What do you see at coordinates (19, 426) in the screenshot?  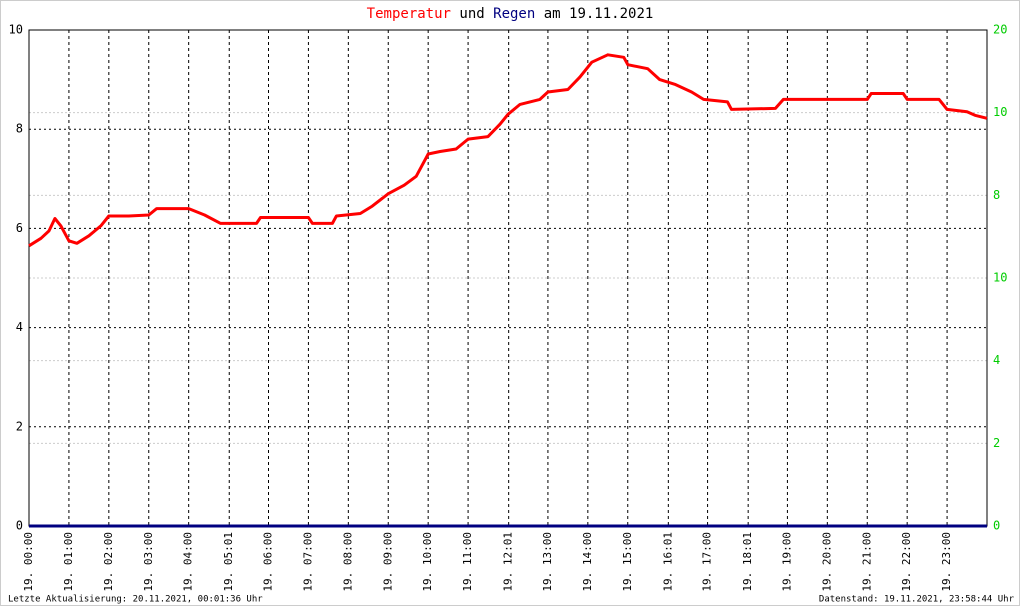 I see `y-tick-label: 2` at bounding box center [19, 426].